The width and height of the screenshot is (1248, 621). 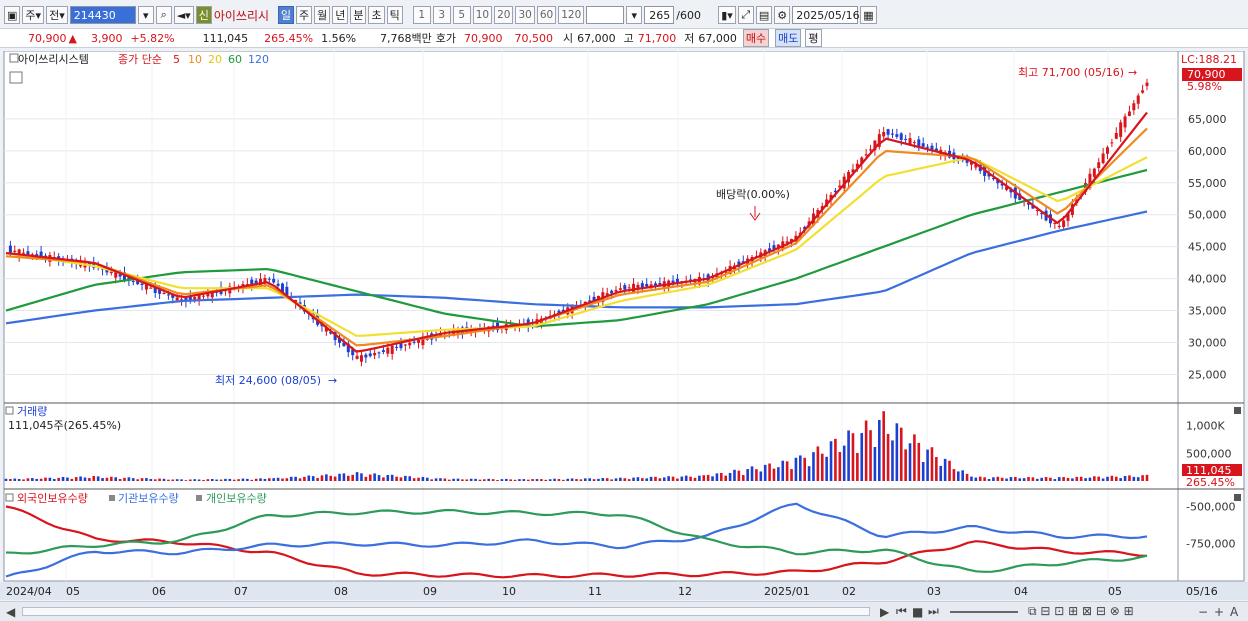 I want to click on date-input: 2025/05/16, so click(x=826, y=15).